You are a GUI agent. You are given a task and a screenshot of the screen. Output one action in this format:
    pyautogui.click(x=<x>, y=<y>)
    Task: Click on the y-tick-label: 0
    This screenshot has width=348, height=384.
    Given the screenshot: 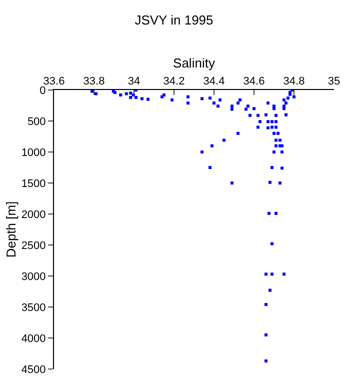 What is the action you would take?
    pyautogui.click(x=43, y=90)
    